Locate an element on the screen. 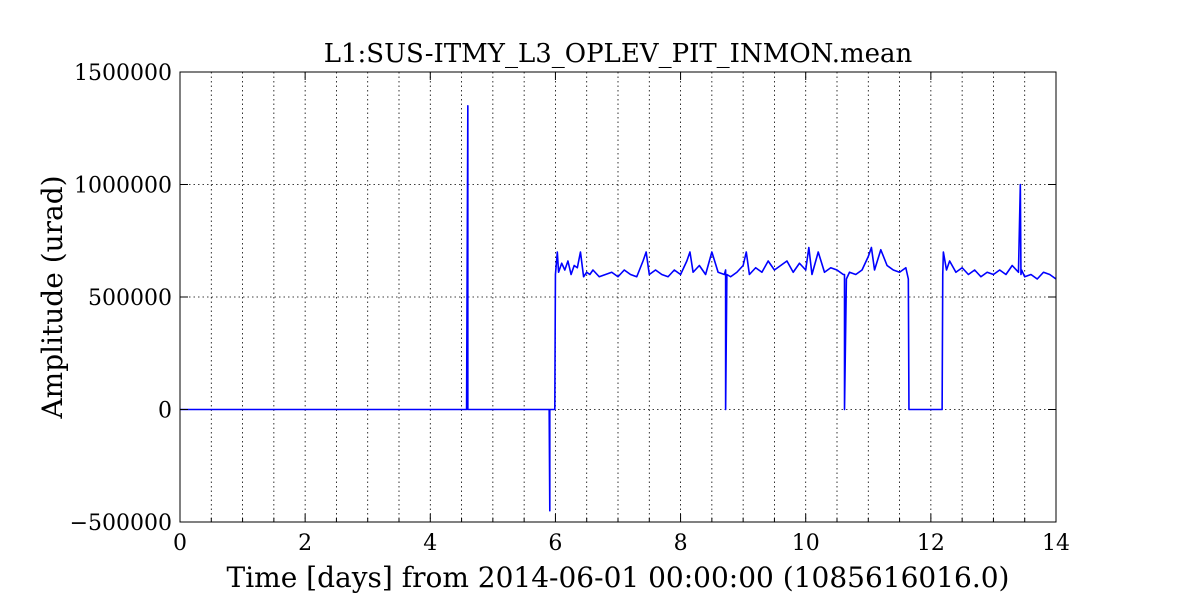 This screenshot has height=605, width=1200. y-tick-label: 1000000 is located at coordinates (123, 186).